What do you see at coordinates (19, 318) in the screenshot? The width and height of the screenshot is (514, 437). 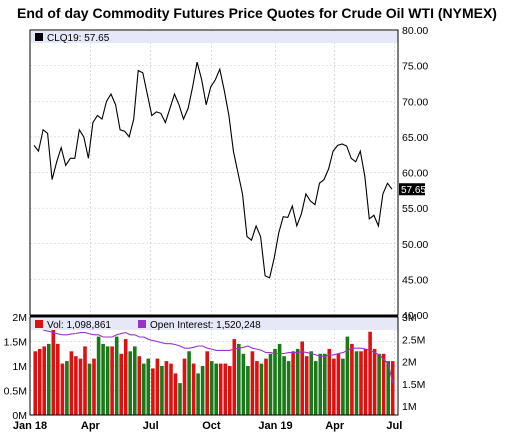 I see `volume-left-tick: 2M` at bounding box center [19, 318].